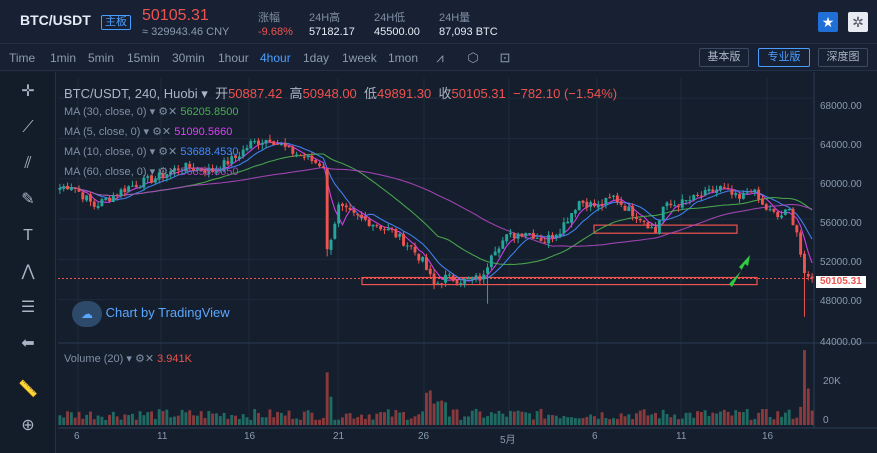  Describe the element at coordinates (28, 307) in the screenshot. I see `fib-icon: ☰` at that location.